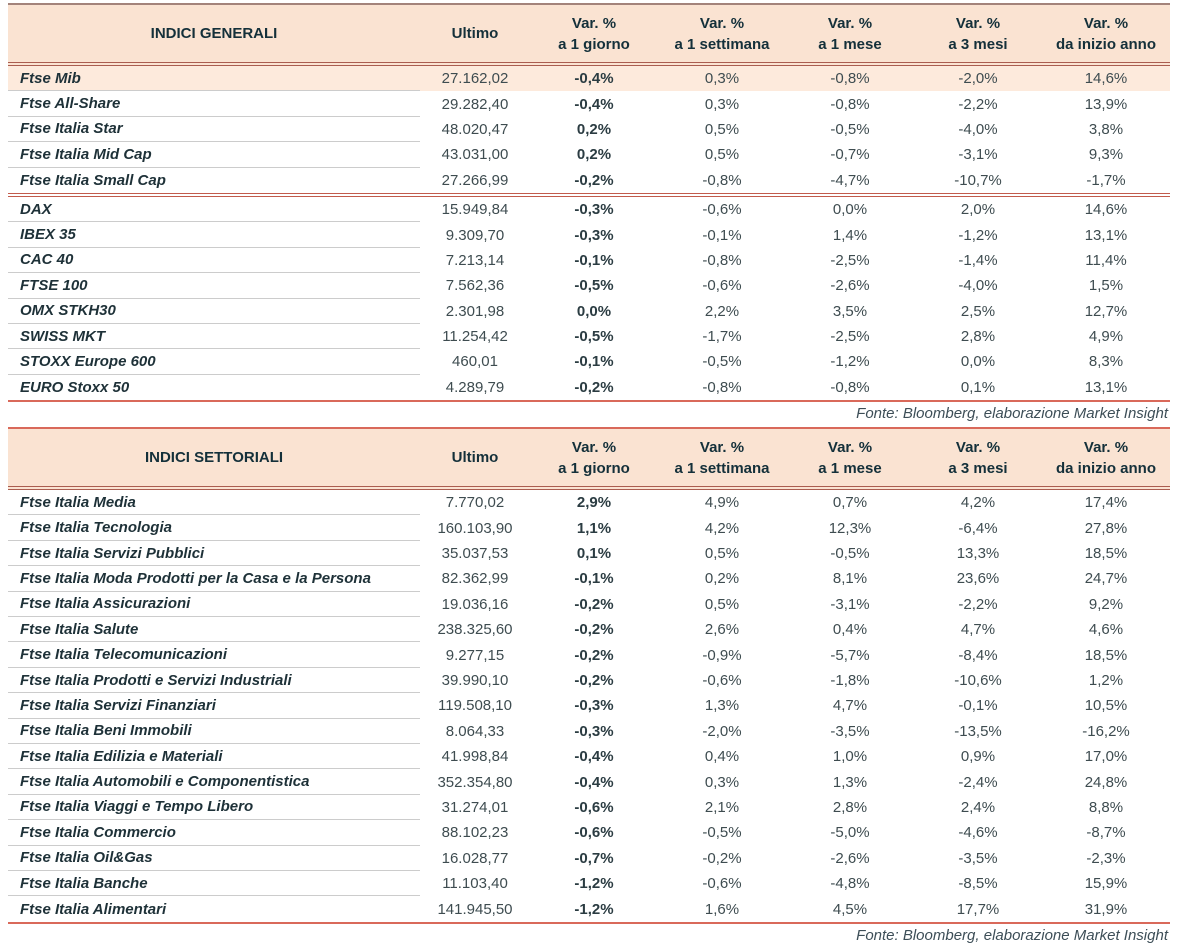  What do you see at coordinates (475, 757) in the screenshot?
I see `last-value: 41.998,84` at bounding box center [475, 757].